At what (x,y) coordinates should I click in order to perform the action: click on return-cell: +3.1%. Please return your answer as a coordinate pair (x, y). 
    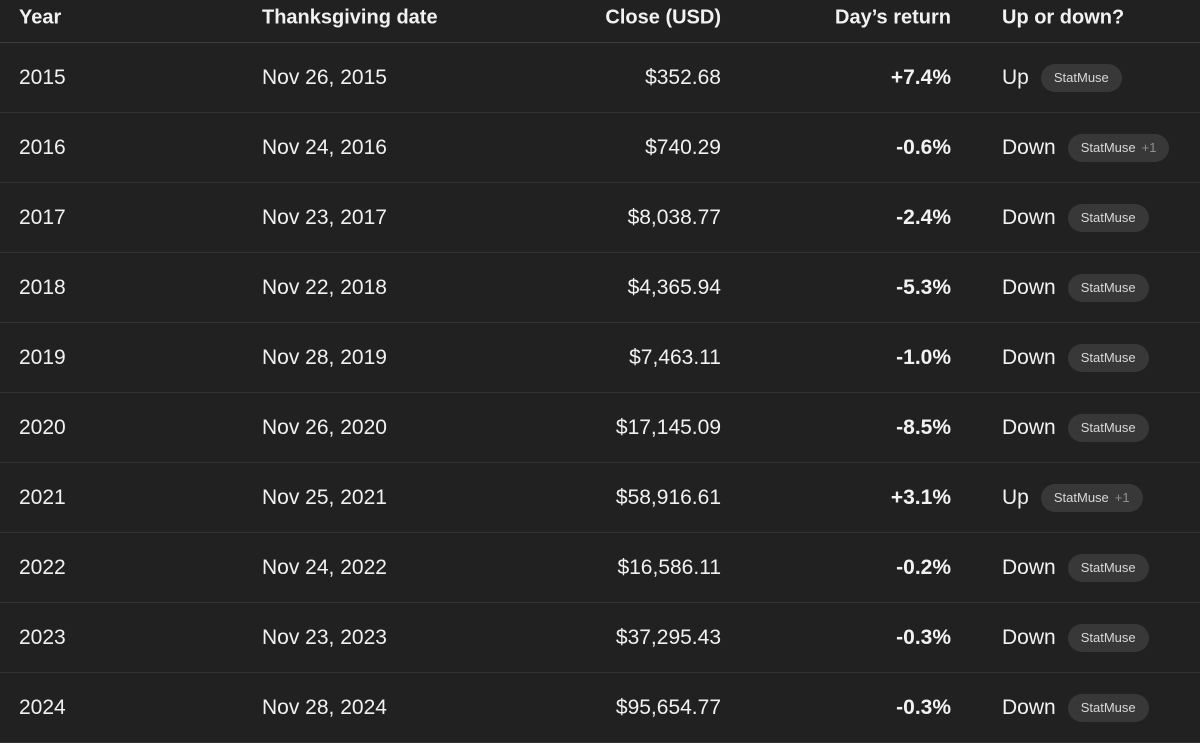
    Looking at the image, I should click on (920, 497).